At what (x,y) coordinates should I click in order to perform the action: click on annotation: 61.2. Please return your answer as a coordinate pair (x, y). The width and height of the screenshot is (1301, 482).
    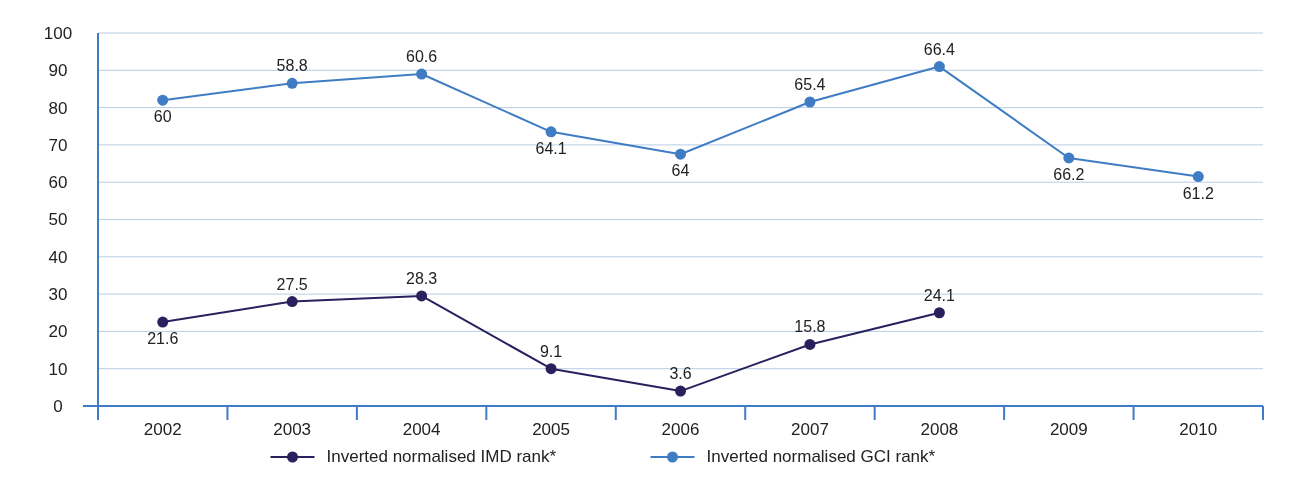
    Looking at the image, I should click on (1198, 193).